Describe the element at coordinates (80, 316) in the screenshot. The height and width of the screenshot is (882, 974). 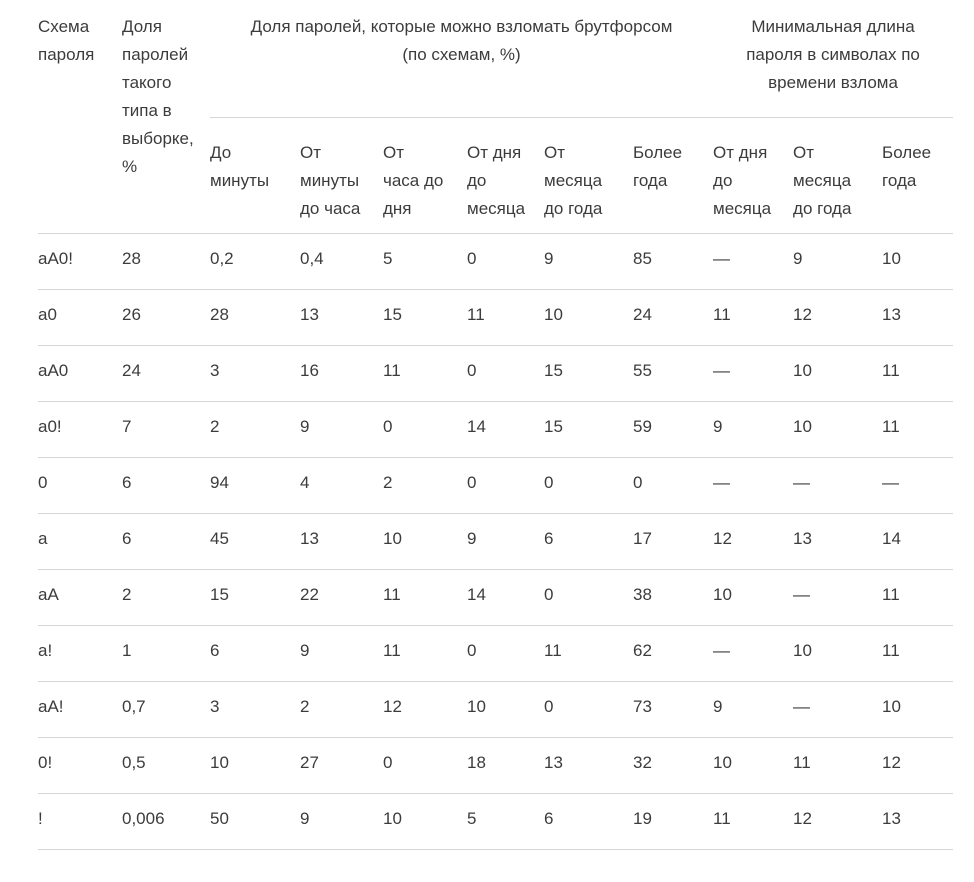
I see `password-scheme-cell: a0` at that location.